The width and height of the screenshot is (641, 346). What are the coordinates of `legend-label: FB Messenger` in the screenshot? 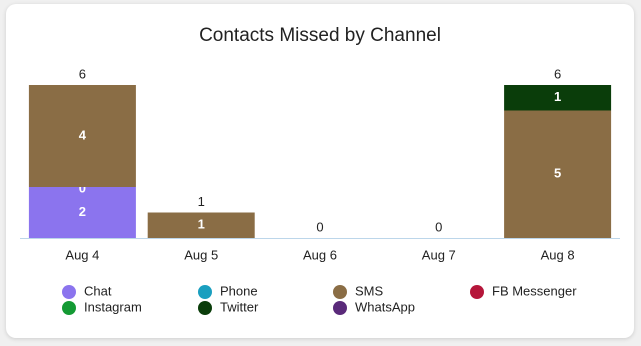 It's located at (534, 290).